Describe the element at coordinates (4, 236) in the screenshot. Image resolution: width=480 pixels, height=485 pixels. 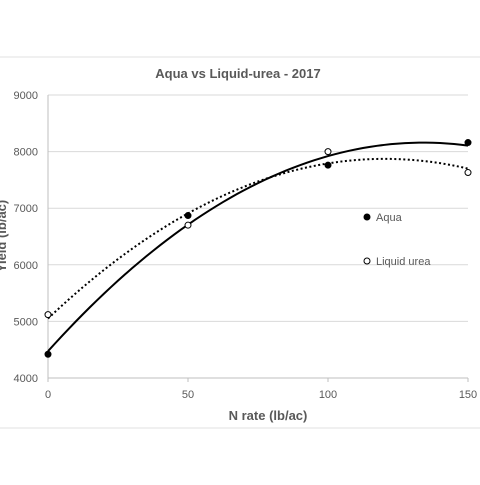
I see `y-axis-label: Yield (lb/ac)` at that location.